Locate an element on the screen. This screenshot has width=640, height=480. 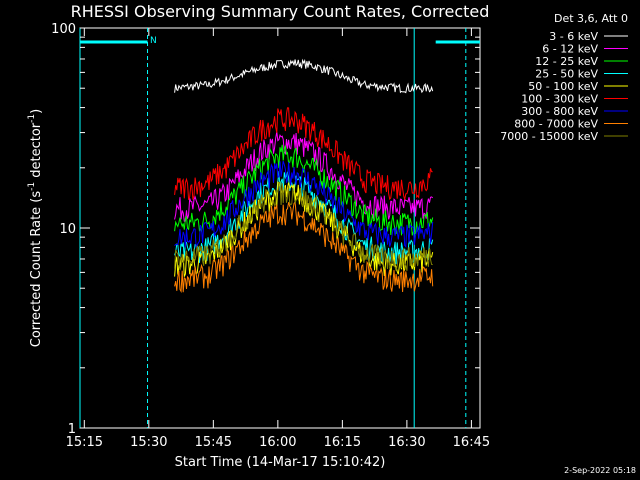
x-axis-label: Start Time (14-Mar-17 15:10:42) is located at coordinates (280, 462).